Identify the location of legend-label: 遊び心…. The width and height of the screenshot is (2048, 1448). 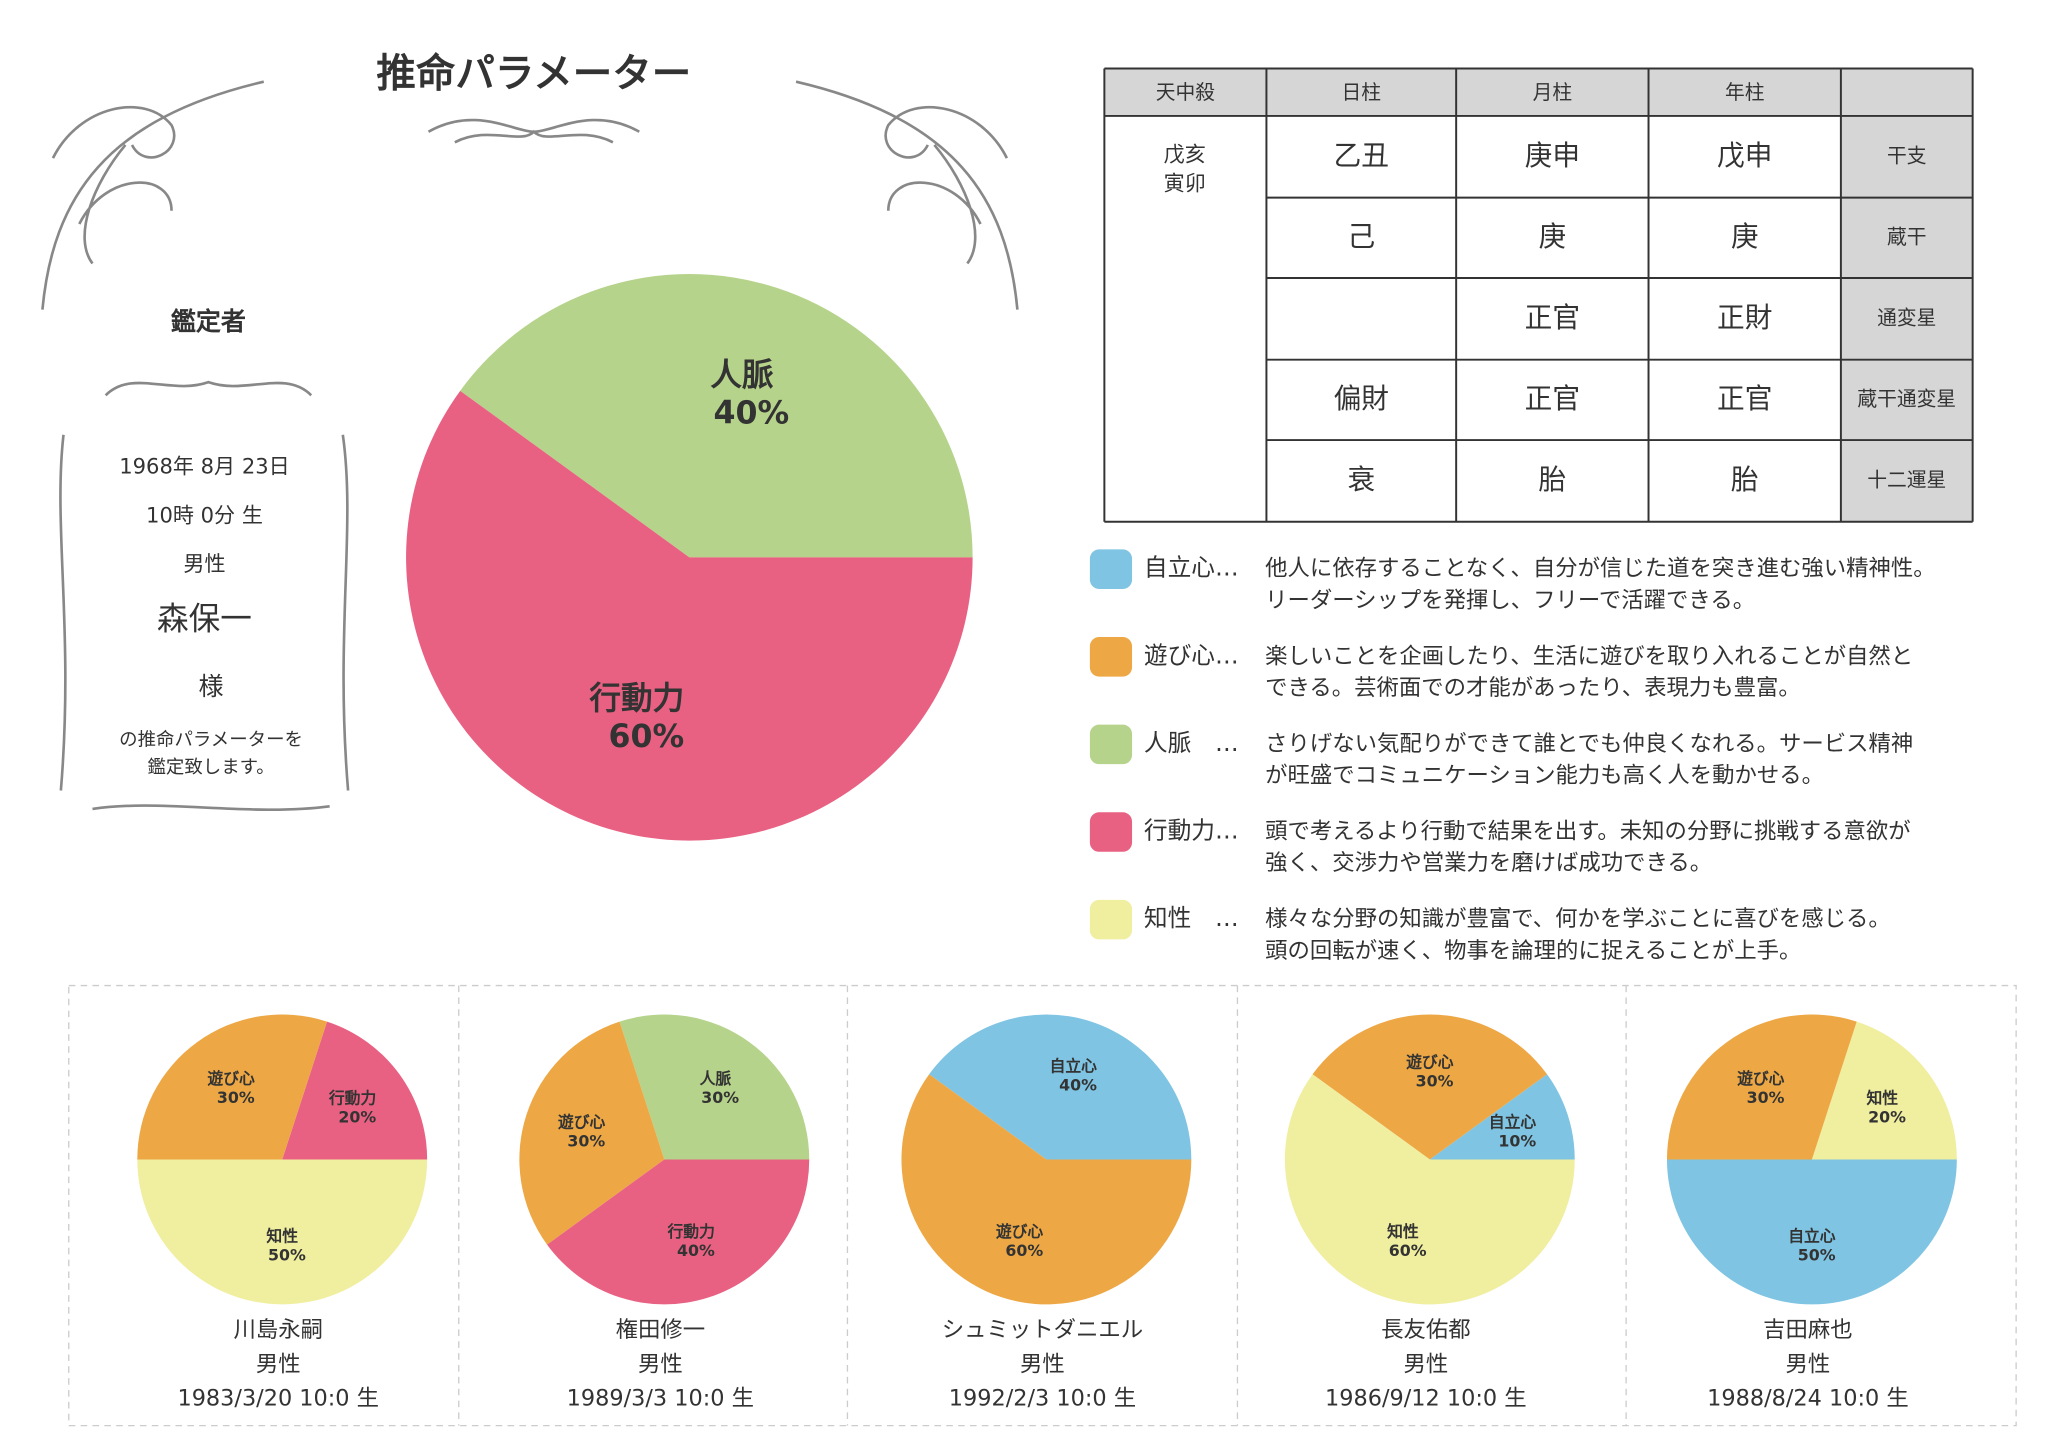
(1191, 655).